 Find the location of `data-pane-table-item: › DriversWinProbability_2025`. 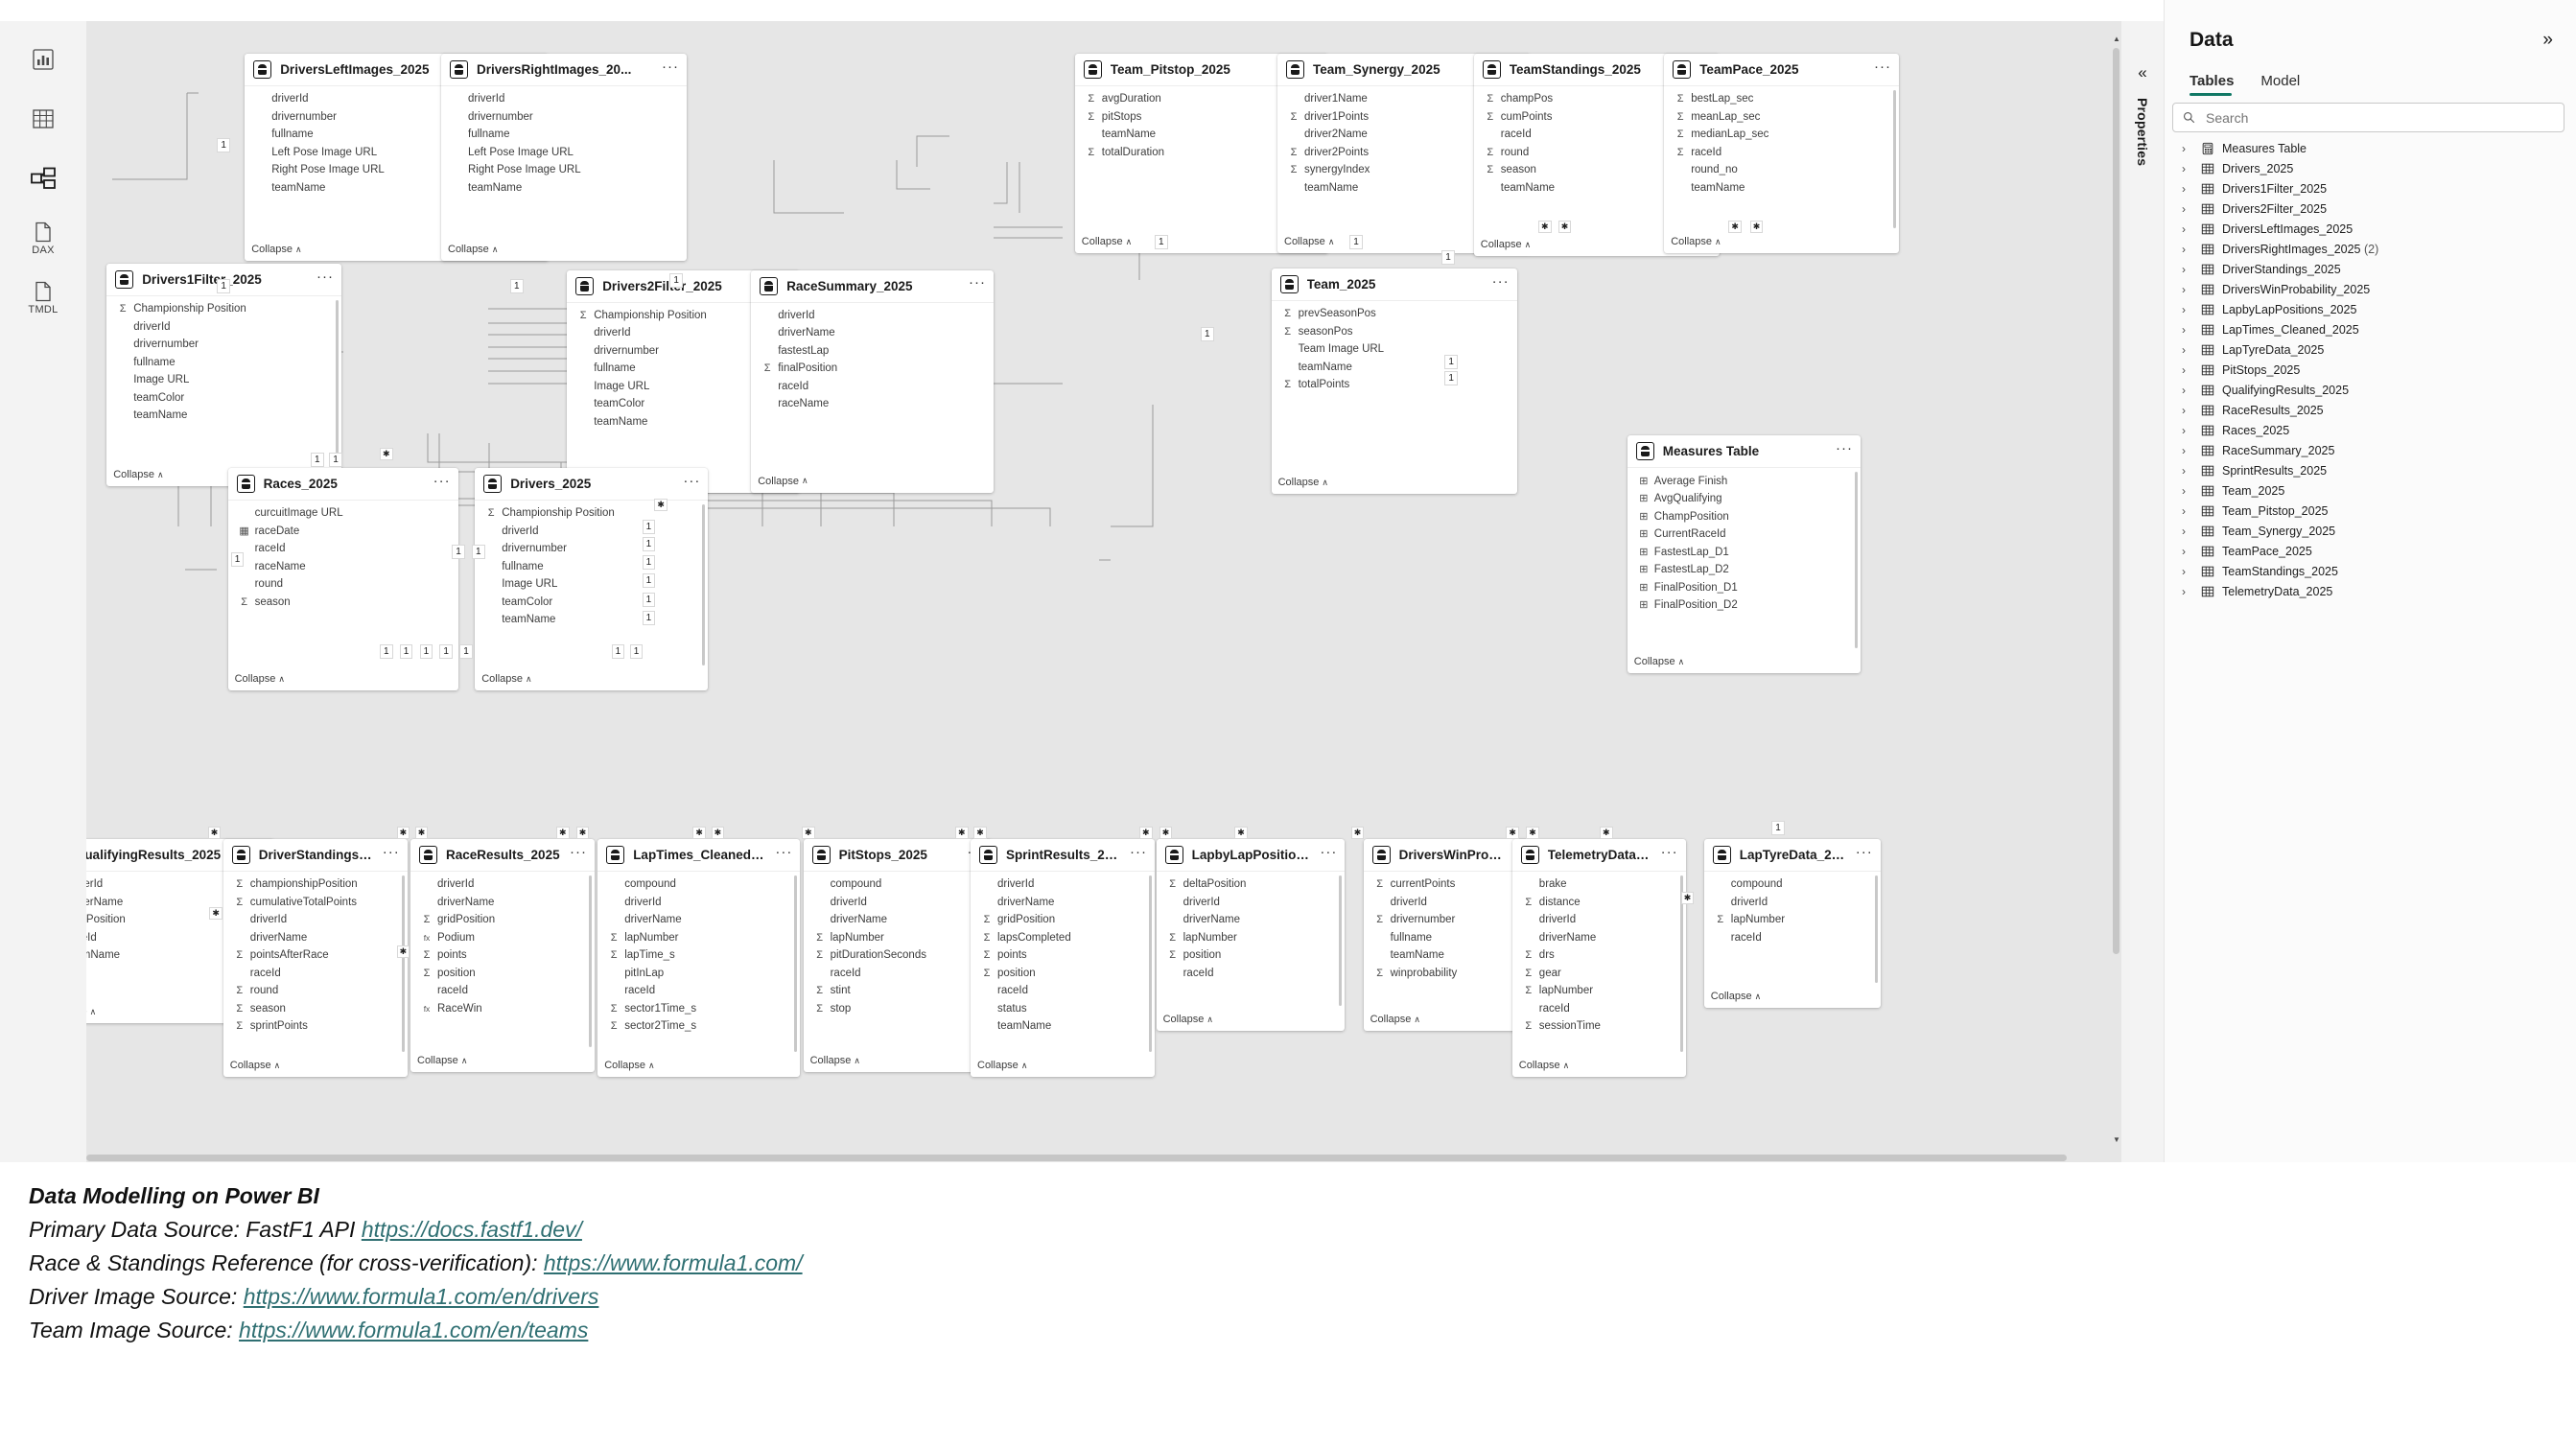

data-pane-table-item: › DriversWinProbability_2025 is located at coordinates (2370, 289).